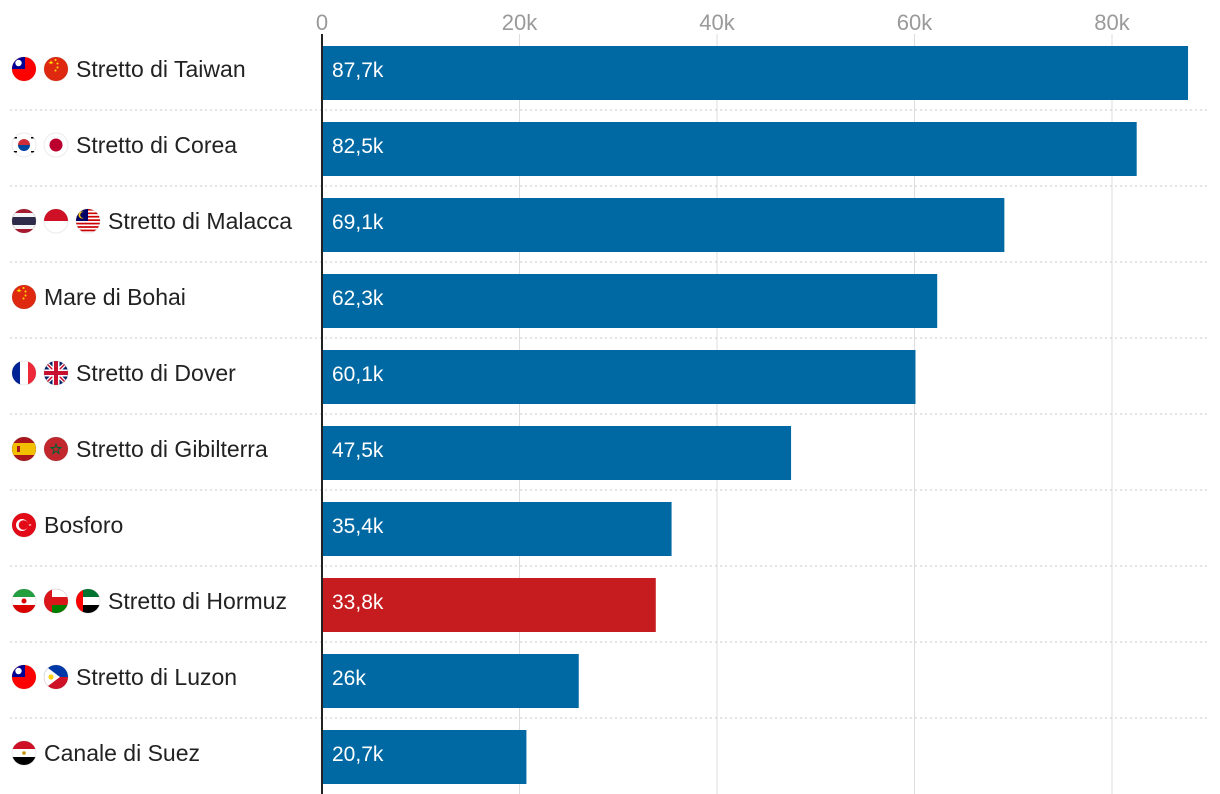 The height and width of the screenshot is (794, 1220). What do you see at coordinates (156, 145) in the screenshot?
I see `category-label: Stretto di Corea` at bounding box center [156, 145].